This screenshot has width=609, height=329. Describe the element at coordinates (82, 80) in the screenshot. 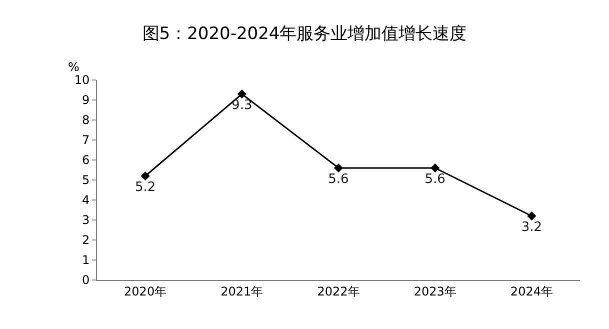

I see `y-tick-label: 10` at that location.